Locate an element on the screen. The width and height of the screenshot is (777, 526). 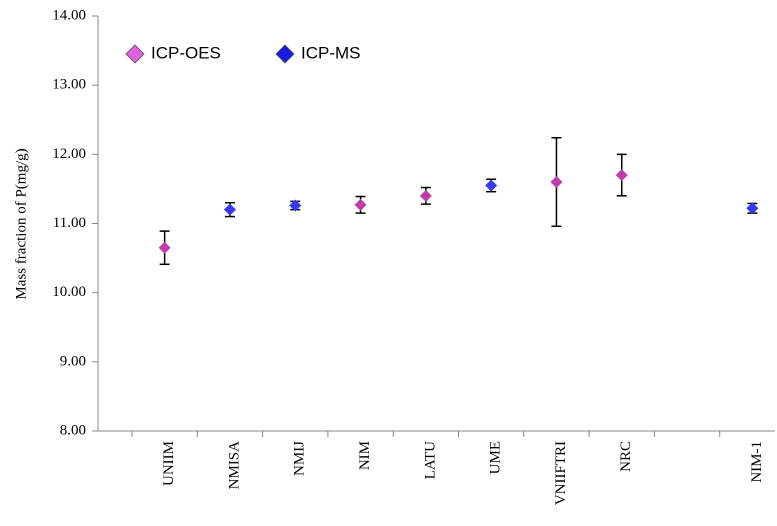
y-tick-label: 10.00 is located at coordinates (69, 292).